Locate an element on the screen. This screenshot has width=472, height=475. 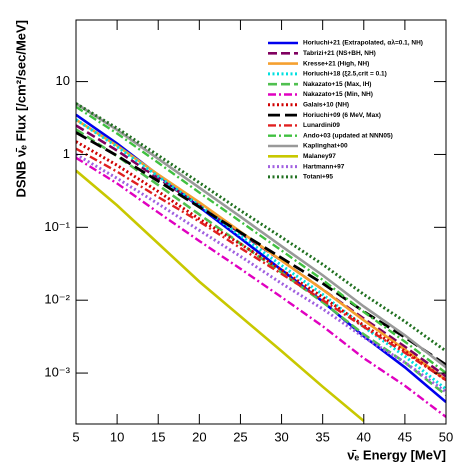
legend-label: Horiuchi+18 (ξ2.5,crit = 0.1) is located at coordinates (345, 74).